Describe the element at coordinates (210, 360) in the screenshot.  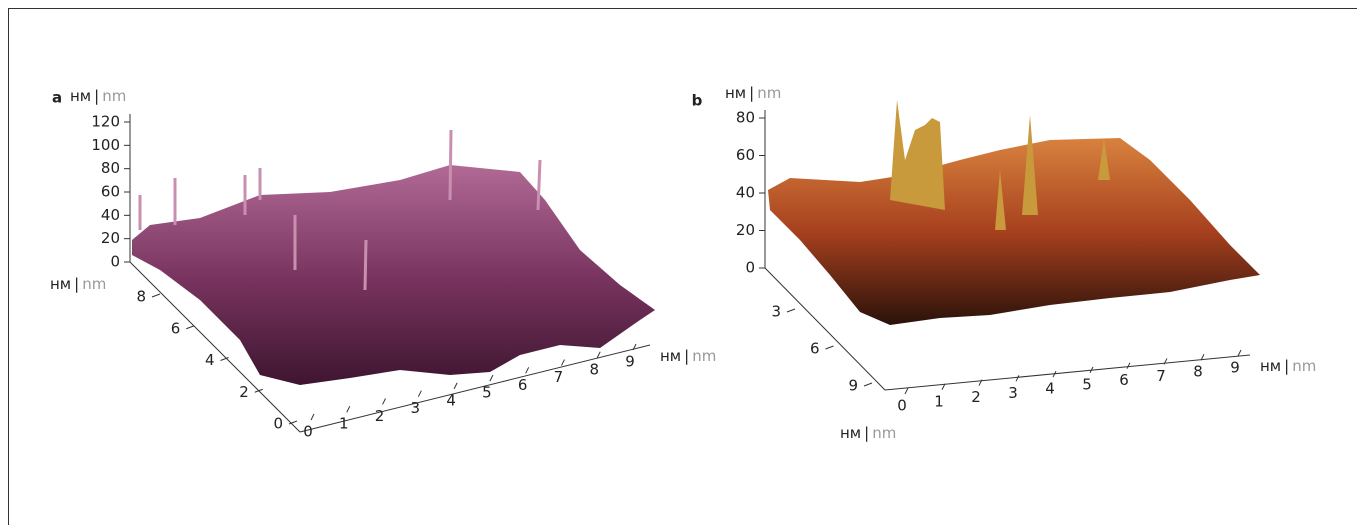
I see `y-tick-label: 4` at that location.